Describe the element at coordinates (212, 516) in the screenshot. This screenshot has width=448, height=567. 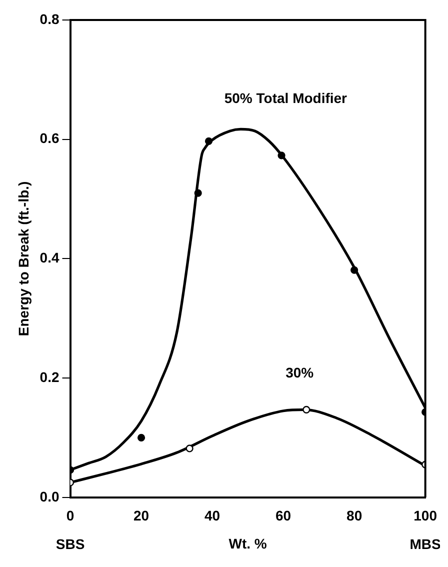
I see `x-tick-label: 40` at that location.